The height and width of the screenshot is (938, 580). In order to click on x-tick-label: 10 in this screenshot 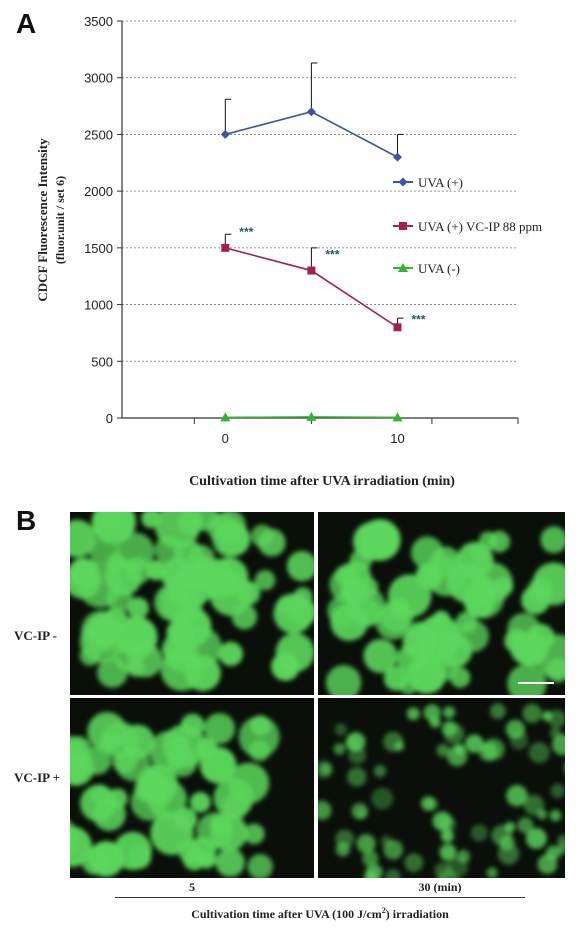, I will do `click(397, 438)`.